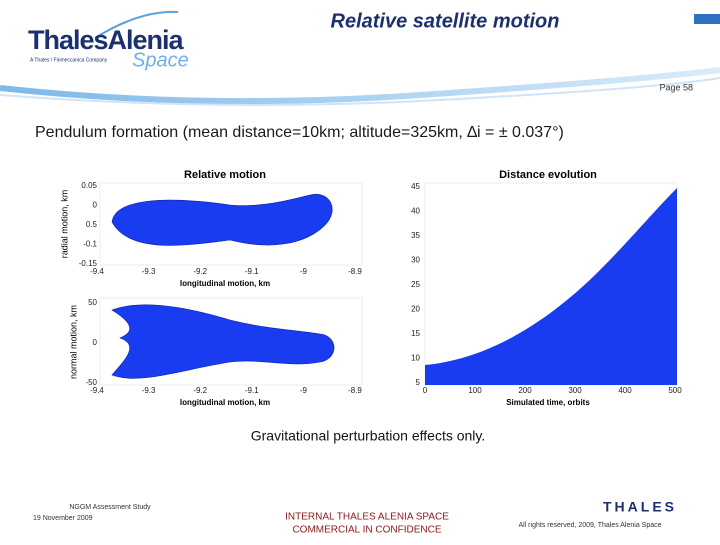 The image size is (720, 545). What do you see at coordinates (640, 507) in the screenshot?
I see `footer-brand: THALES` at bounding box center [640, 507].